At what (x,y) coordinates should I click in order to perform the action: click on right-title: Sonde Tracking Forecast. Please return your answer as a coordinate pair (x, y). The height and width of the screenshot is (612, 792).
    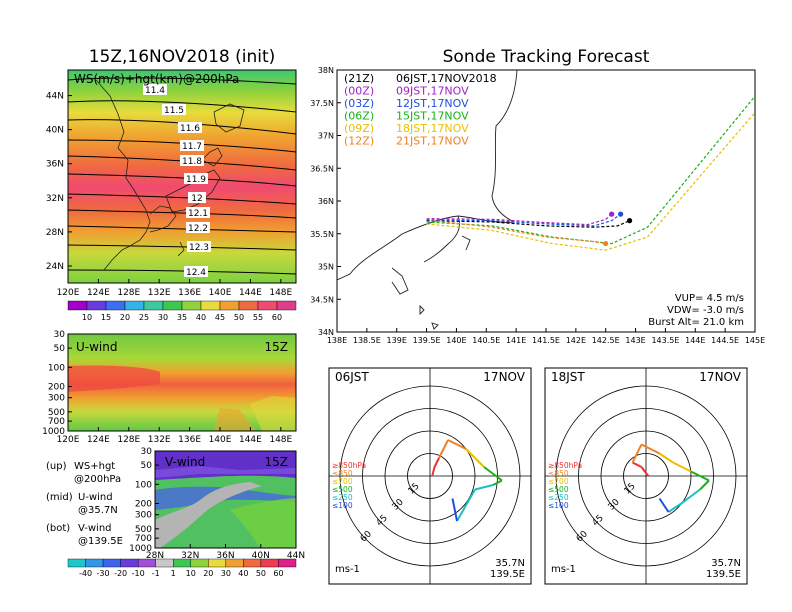
    Looking at the image, I should click on (546, 57).